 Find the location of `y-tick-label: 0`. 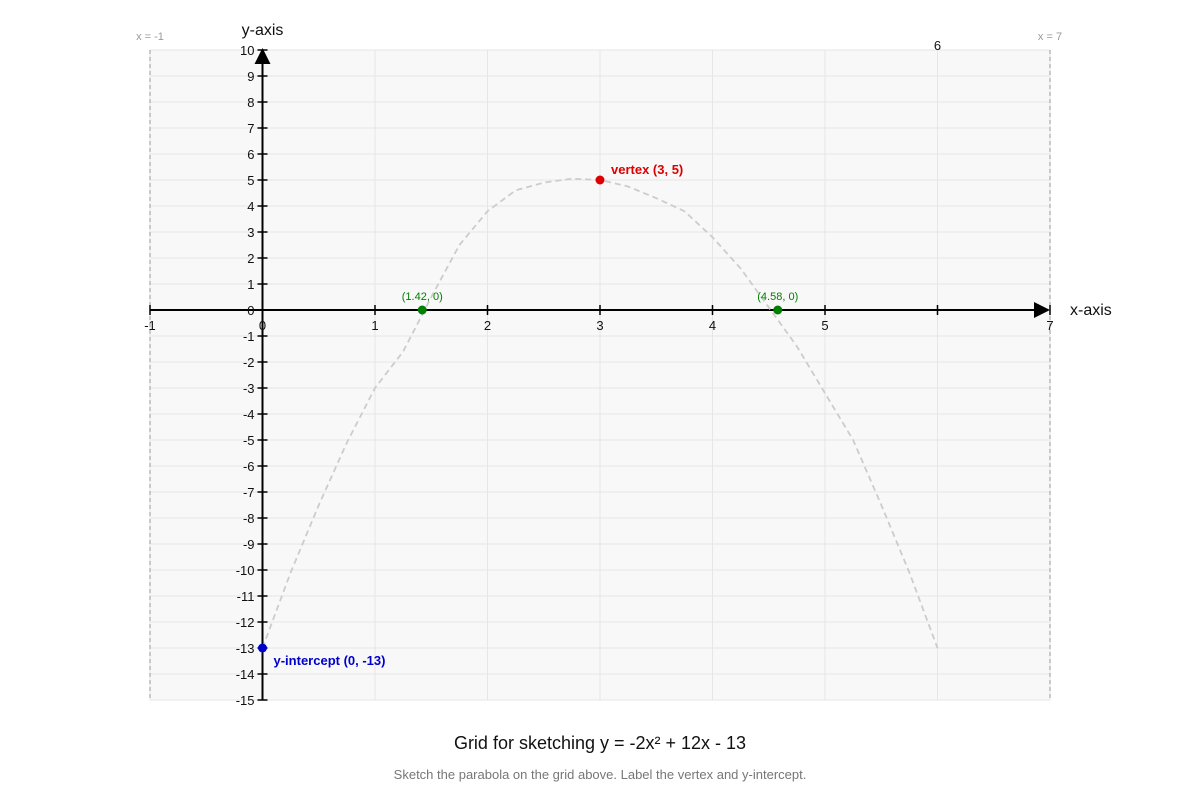

y-tick-label: 0 is located at coordinates (250, 310).